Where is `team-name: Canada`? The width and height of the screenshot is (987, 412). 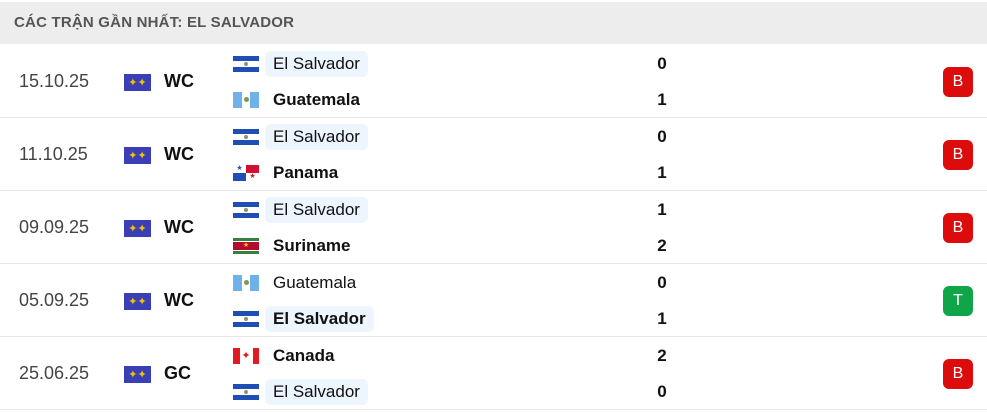 team-name: Canada is located at coordinates (304, 355).